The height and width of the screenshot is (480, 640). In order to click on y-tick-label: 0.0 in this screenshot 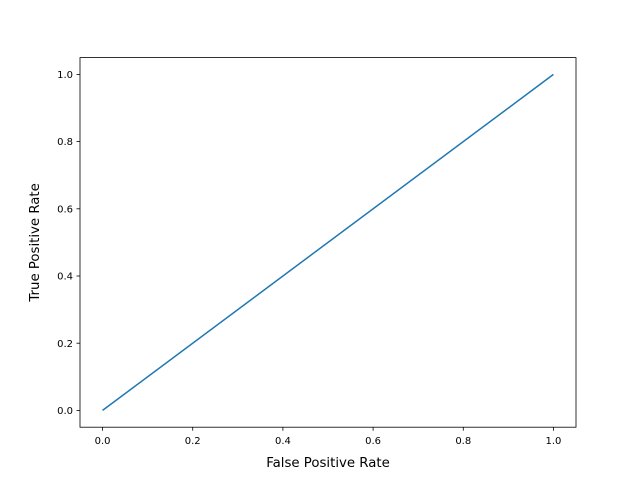, I will do `click(65, 411)`.